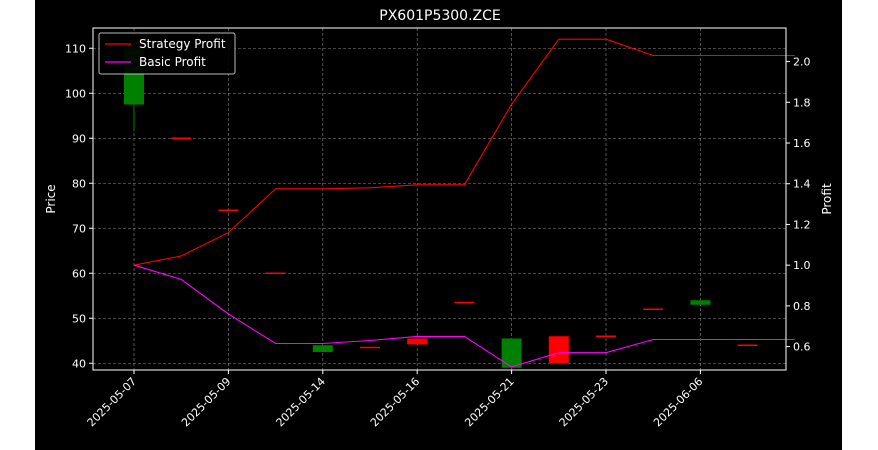 The image size is (878, 450). What do you see at coordinates (802, 184) in the screenshot?
I see `right-y-tick-label: 1.4` at bounding box center [802, 184].